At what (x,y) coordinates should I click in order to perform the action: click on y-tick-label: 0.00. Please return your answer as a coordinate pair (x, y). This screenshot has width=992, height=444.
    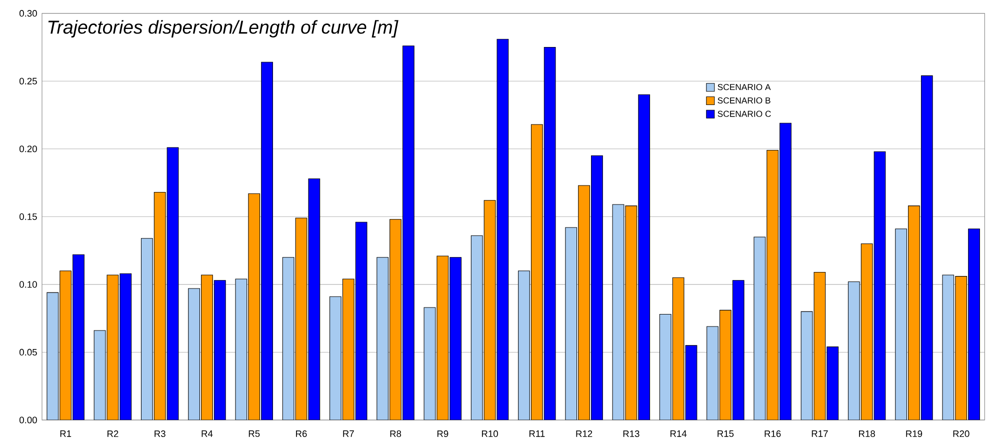
    Looking at the image, I should click on (28, 420).